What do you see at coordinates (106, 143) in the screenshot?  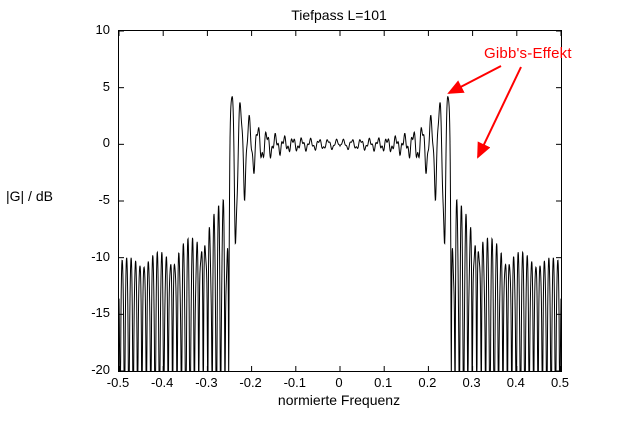 I see `y-tick-label: 0` at bounding box center [106, 143].